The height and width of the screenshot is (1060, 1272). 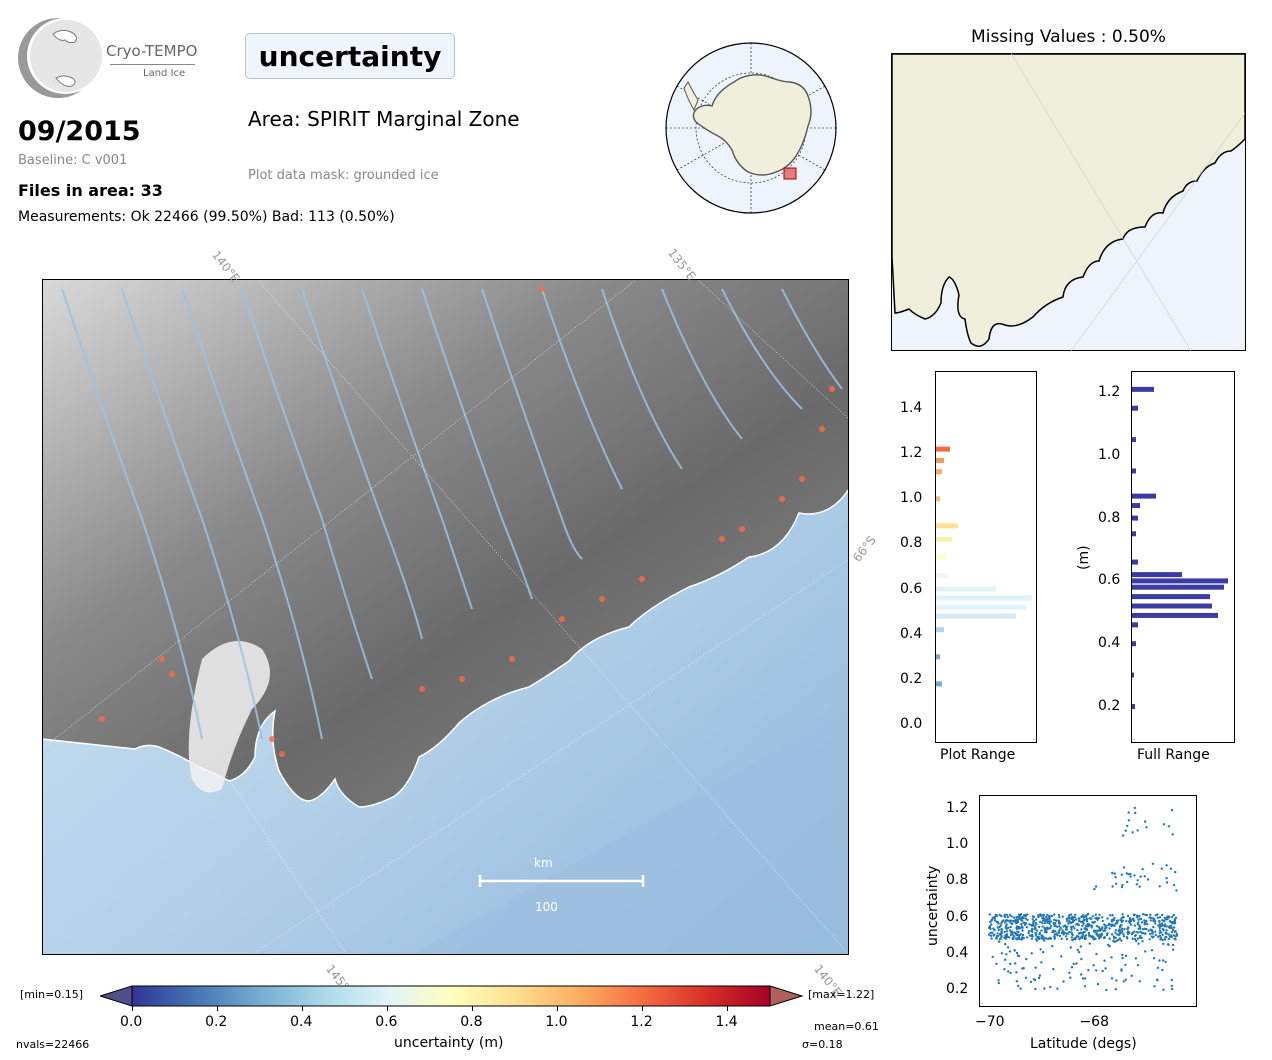 What do you see at coordinates (751, 128) in the screenshot?
I see `antarctica-locator-map` at bounding box center [751, 128].